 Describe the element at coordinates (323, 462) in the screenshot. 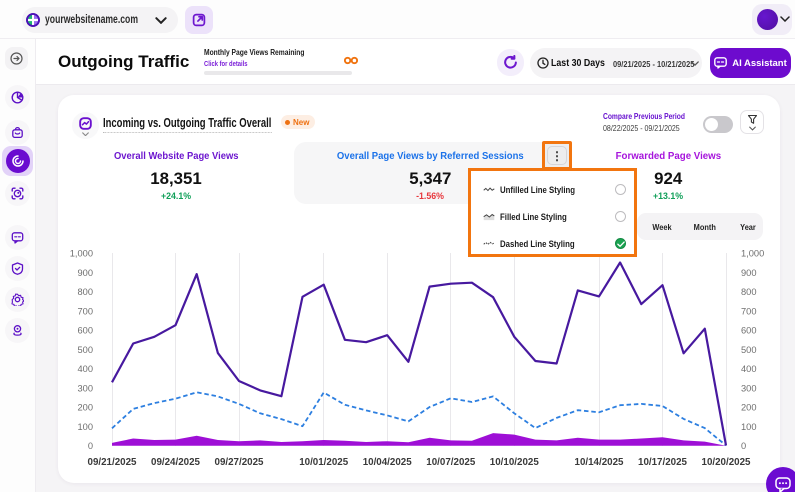

I see `svg-text: 10/01/2025` at that location.